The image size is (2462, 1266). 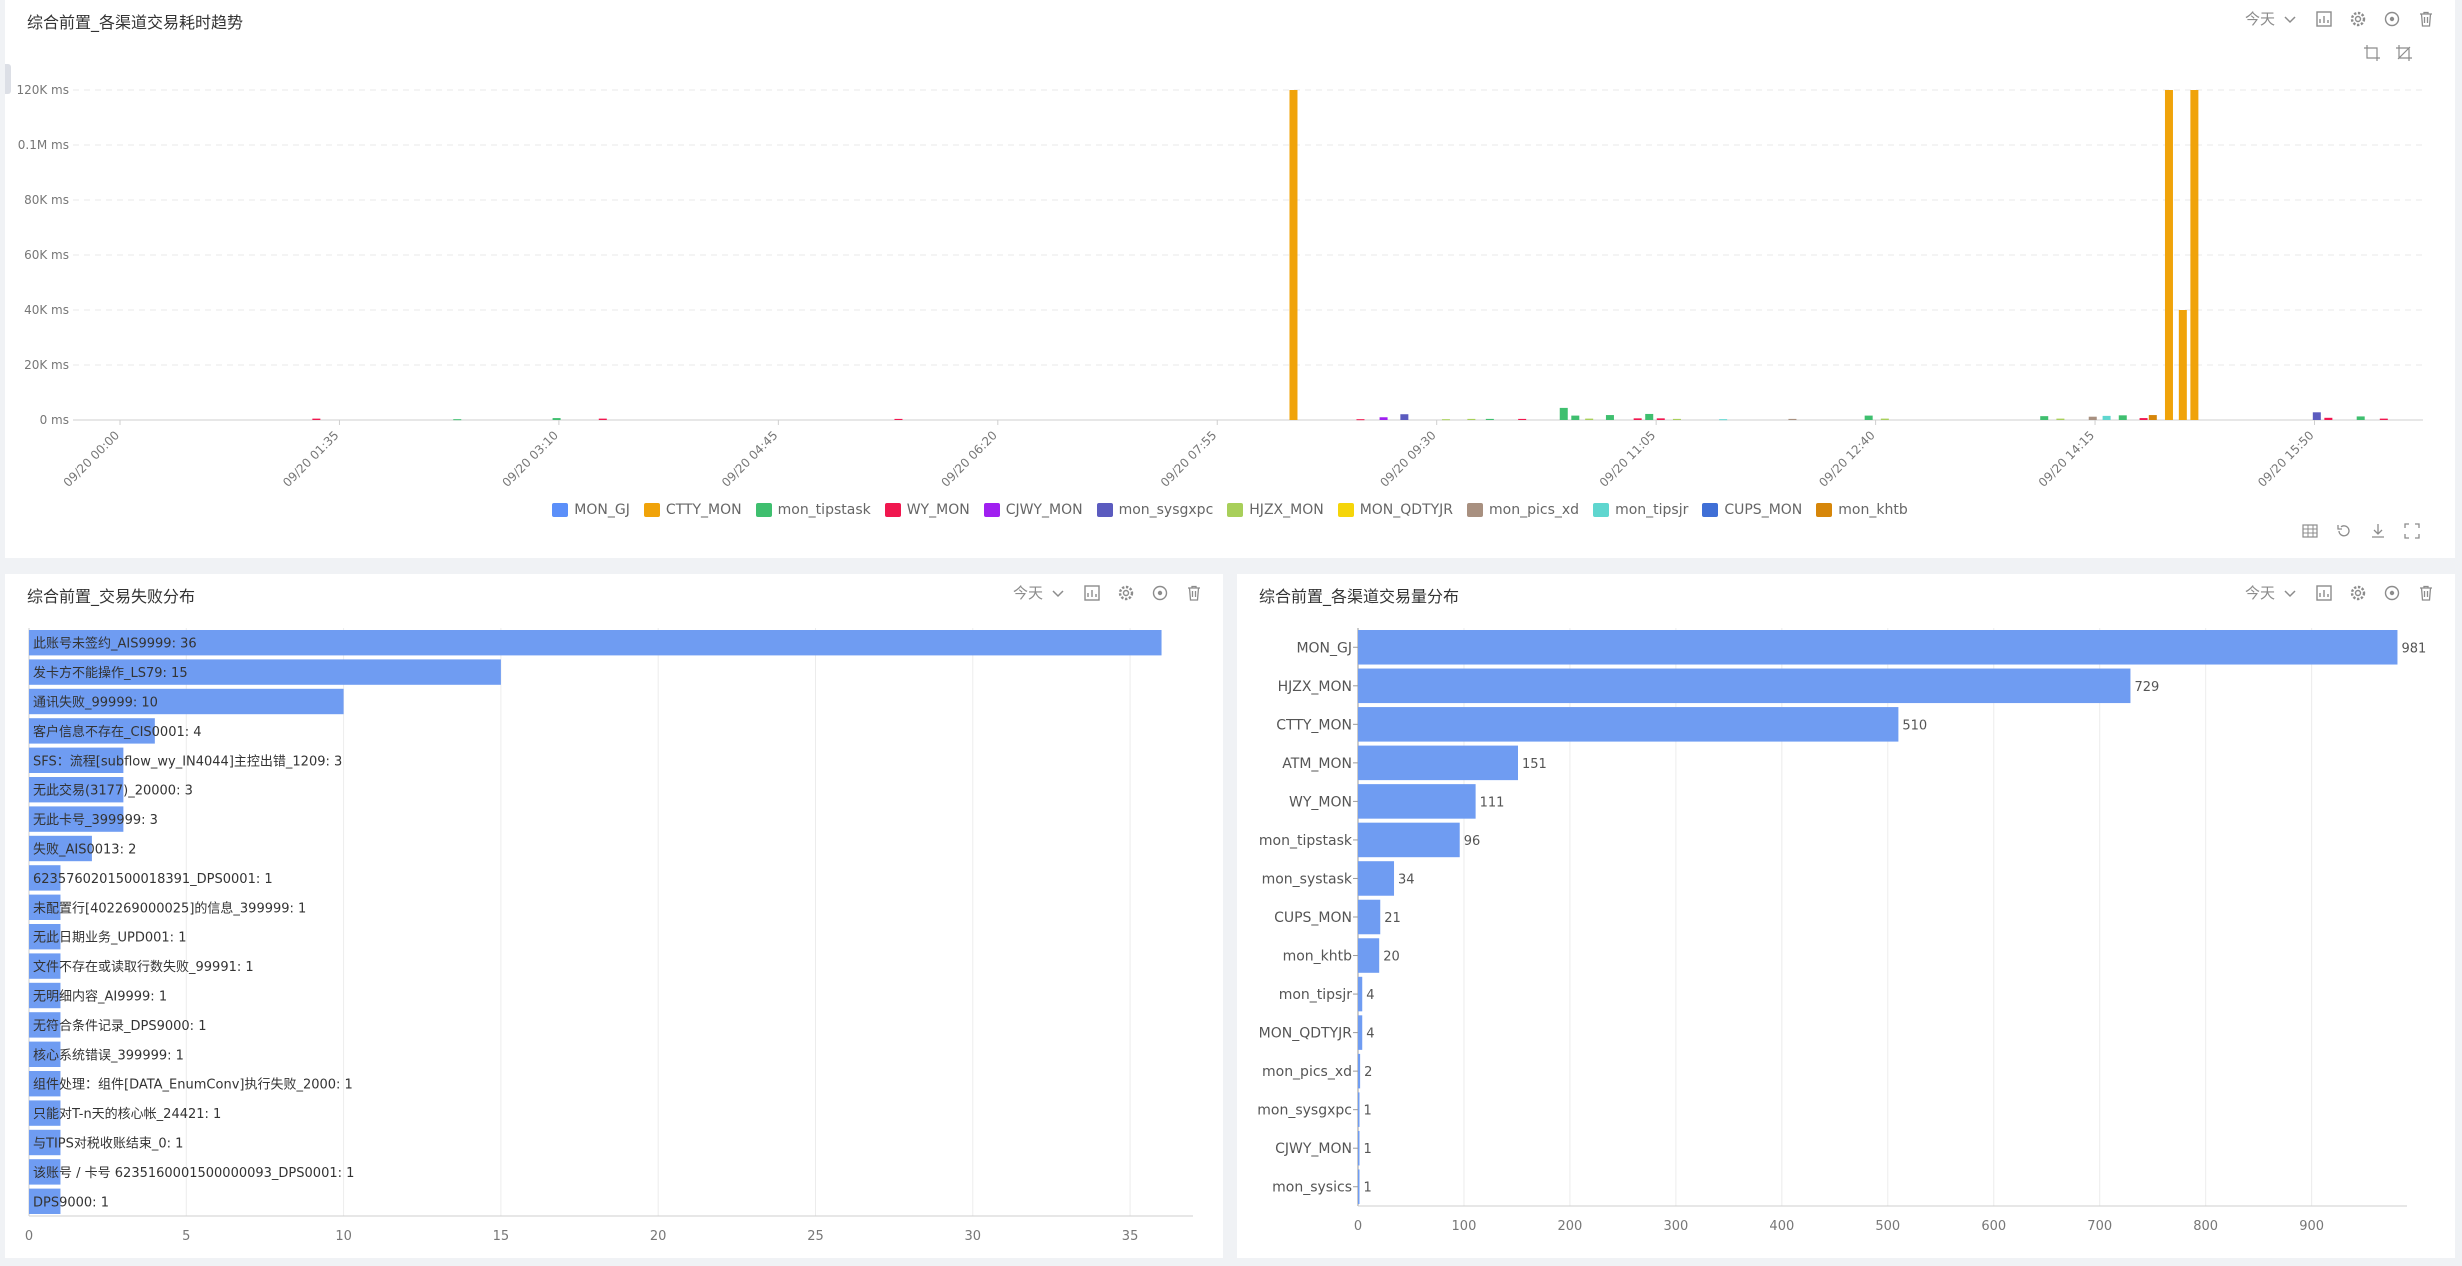 What do you see at coordinates (1862, 510) in the screenshot?
I see `legend-item: mon_khtb` at bounding box center [1862, 510].